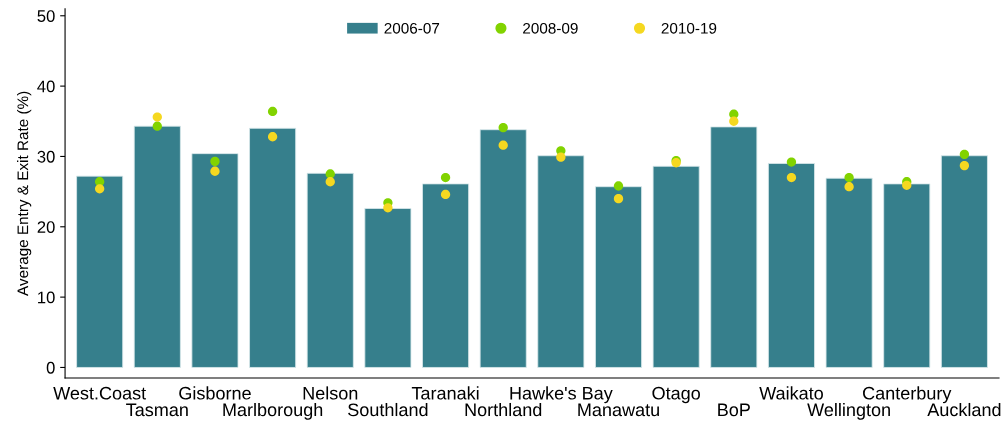  What do you see at coordinates (734, 410) in the screenshot?
I see `x-tick-label: BoP` at bounding box center [734, 410].